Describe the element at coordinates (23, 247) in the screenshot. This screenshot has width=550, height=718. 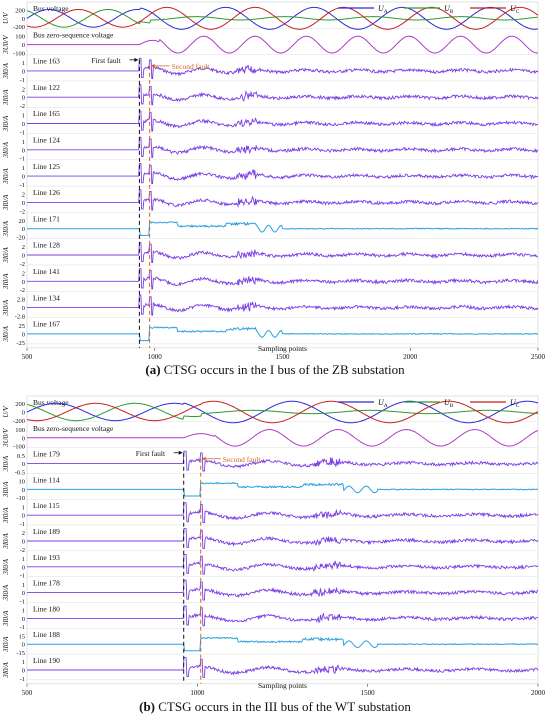
I see `panel-0-row-9-ytick-0: 2` at that location.